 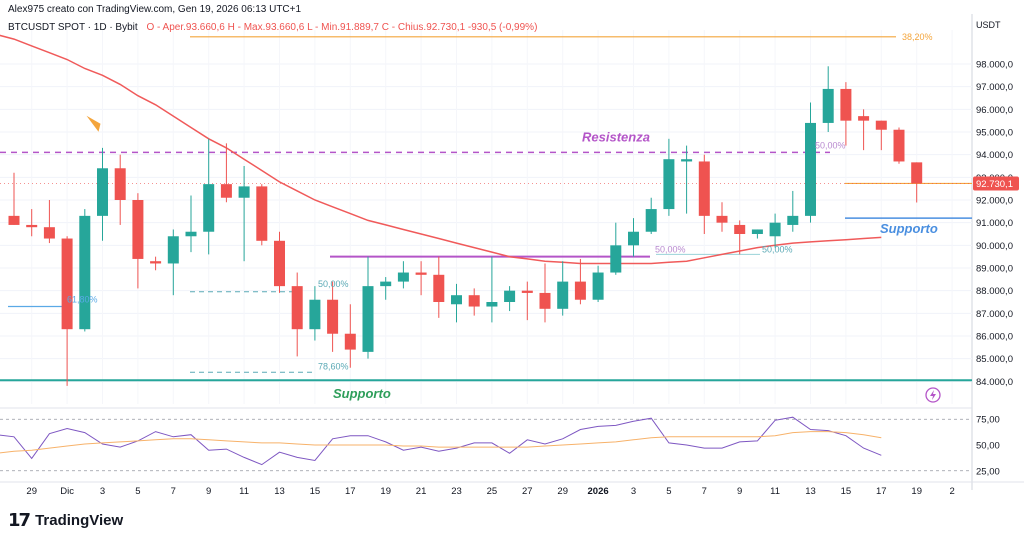 What do you see at coordinates (988, 25) in the screenshot?
I see `currency-label: USDT` at bounding box center [988, 25].